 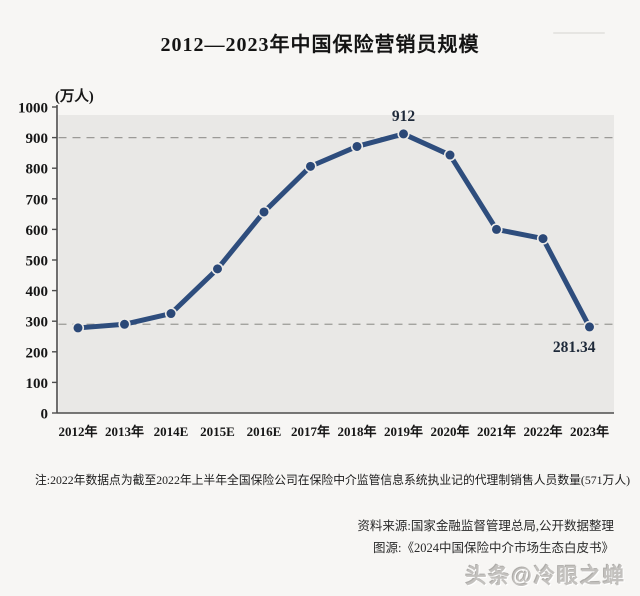 I want to click on source-line-2: 图源:《2024中国保险中介市场生态白皮书》, so click(x=493, y=547).